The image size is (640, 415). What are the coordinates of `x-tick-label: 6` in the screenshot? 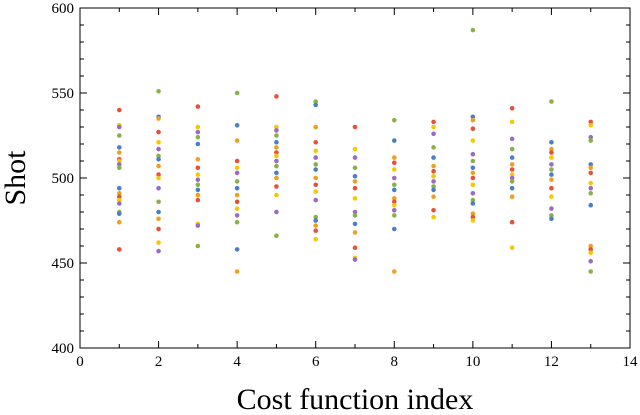 It's located at (316, 362).